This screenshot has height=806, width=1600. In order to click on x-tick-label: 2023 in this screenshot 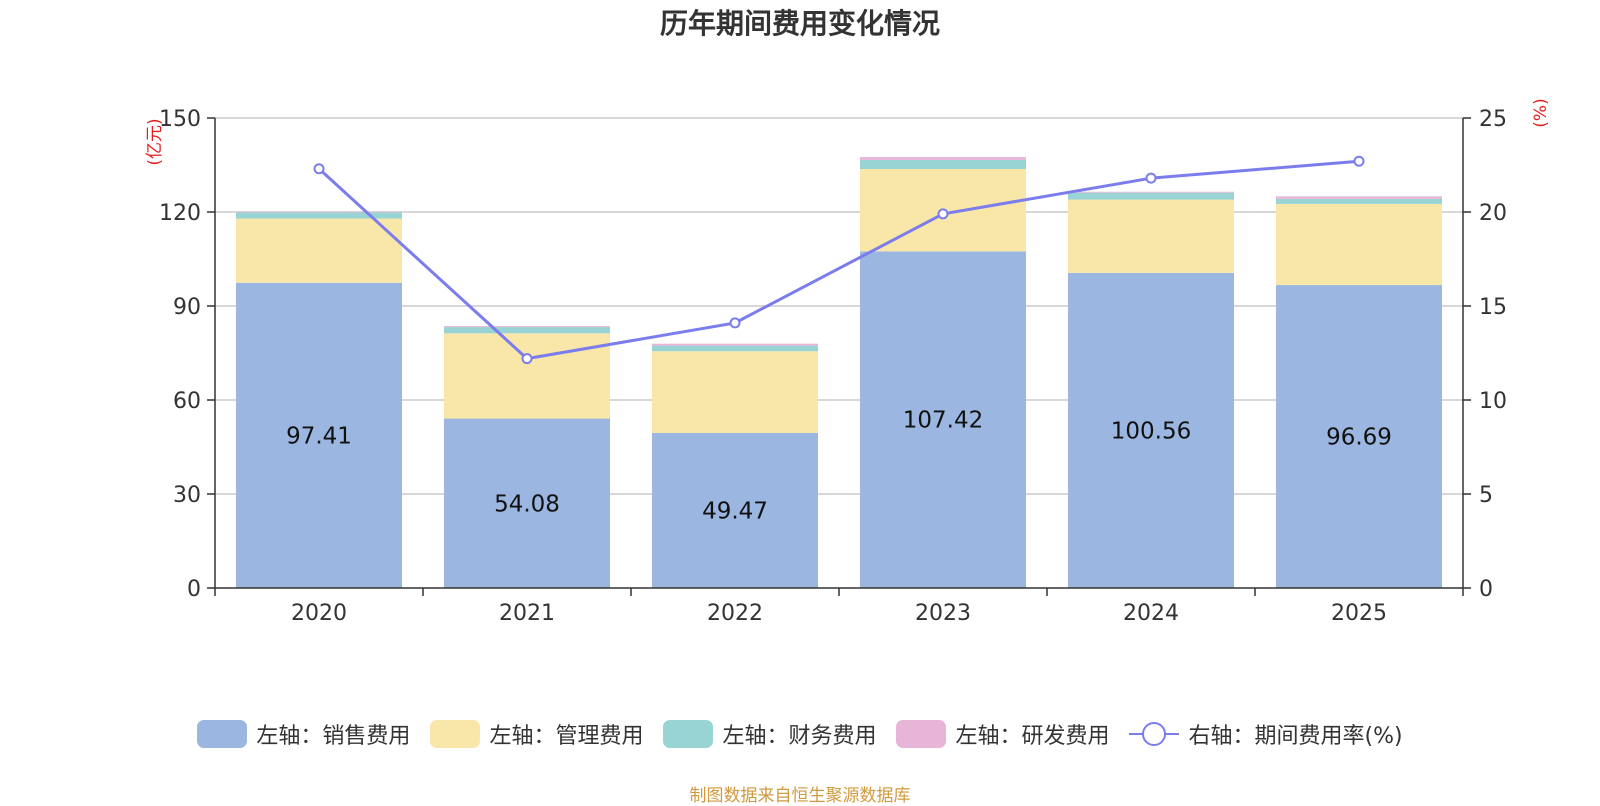, I will do `click(943, 613)`.